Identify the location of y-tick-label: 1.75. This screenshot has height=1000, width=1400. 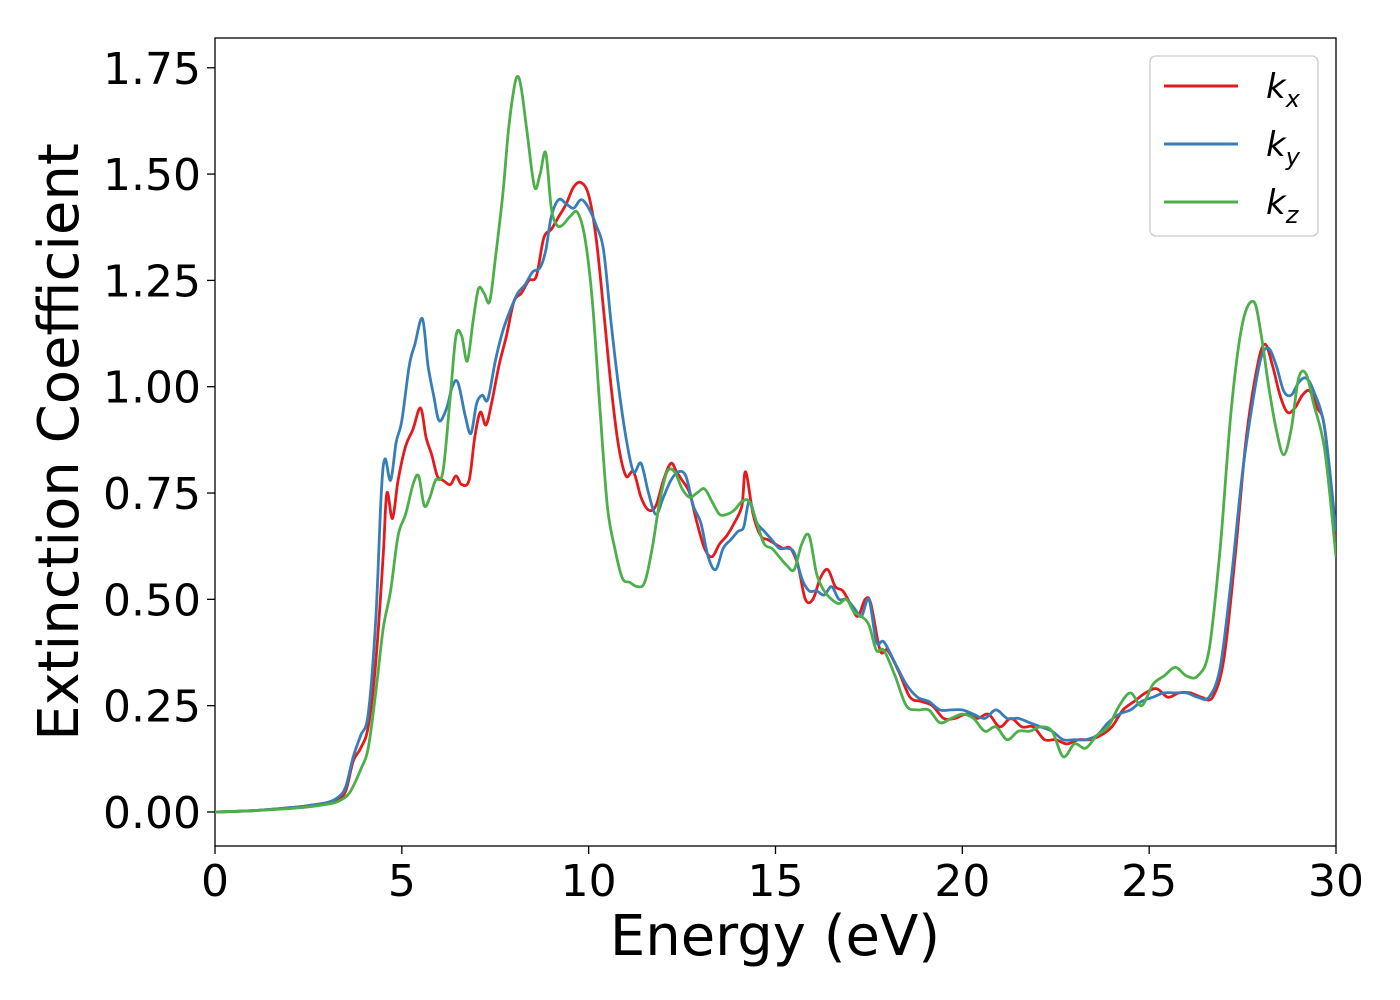
(152, 69).